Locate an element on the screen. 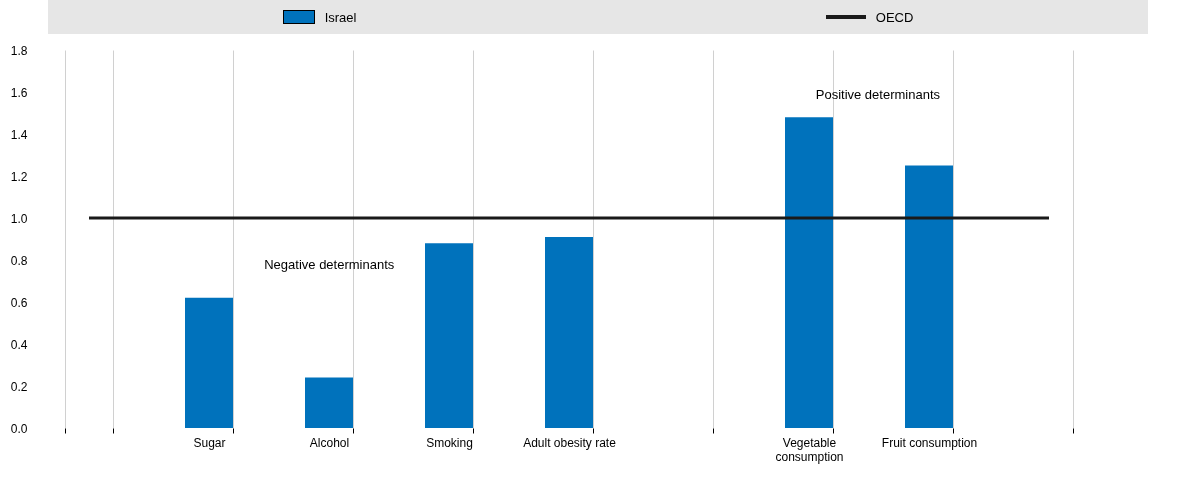  legend-label: OECD is located at coordinates (894, 17).